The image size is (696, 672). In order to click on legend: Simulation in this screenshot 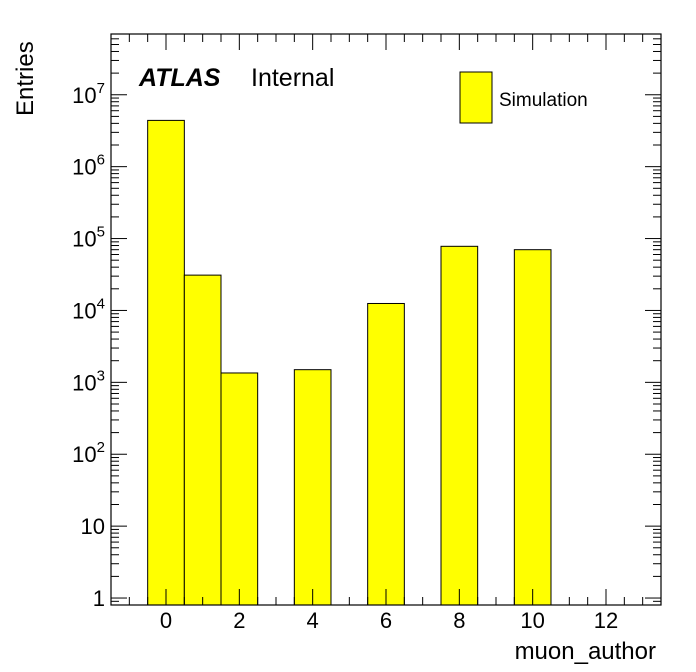, I will do `click(523, 97)`.